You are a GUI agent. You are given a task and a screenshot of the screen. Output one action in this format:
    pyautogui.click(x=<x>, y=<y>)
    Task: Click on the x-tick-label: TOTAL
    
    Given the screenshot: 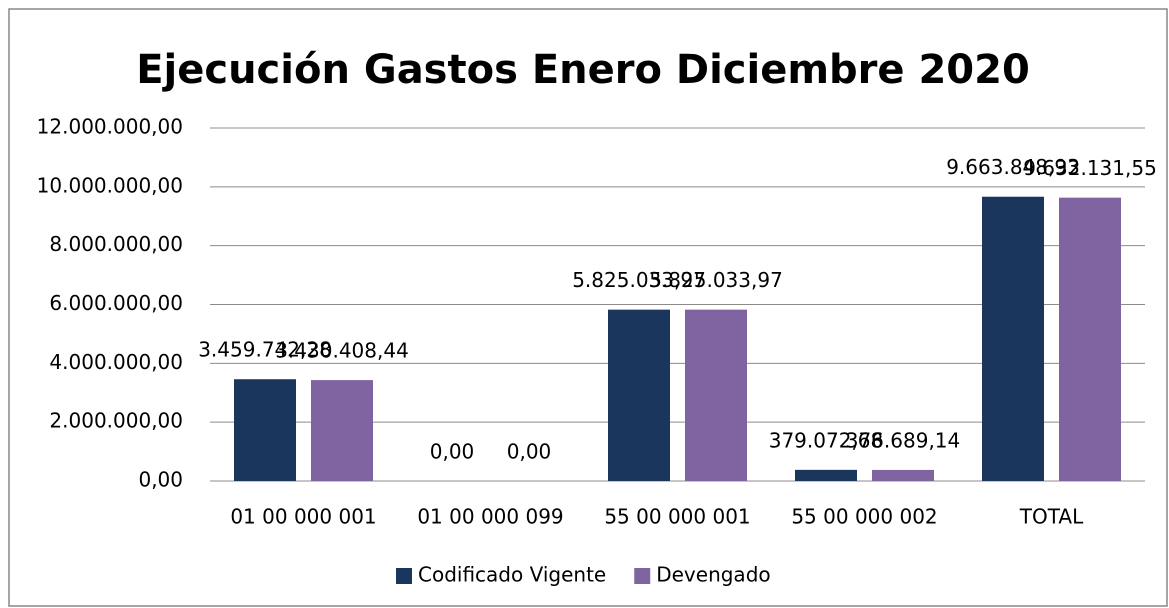 What is the action you would take?
    pyautogui.click(x=1051, y=517)
    